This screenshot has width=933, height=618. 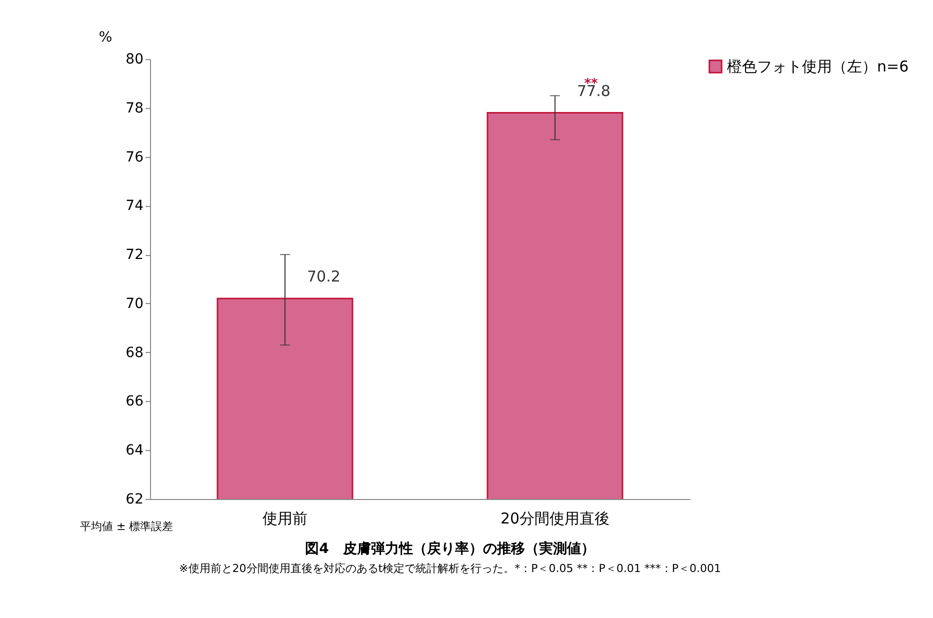 I want to click on text: ※使用前と20分間使用直後を対応のあるt検定で統計解析を行った。*：P＜0.05 **：P＜0.01 ***：P＜0.001, so click(x=450, y=568).